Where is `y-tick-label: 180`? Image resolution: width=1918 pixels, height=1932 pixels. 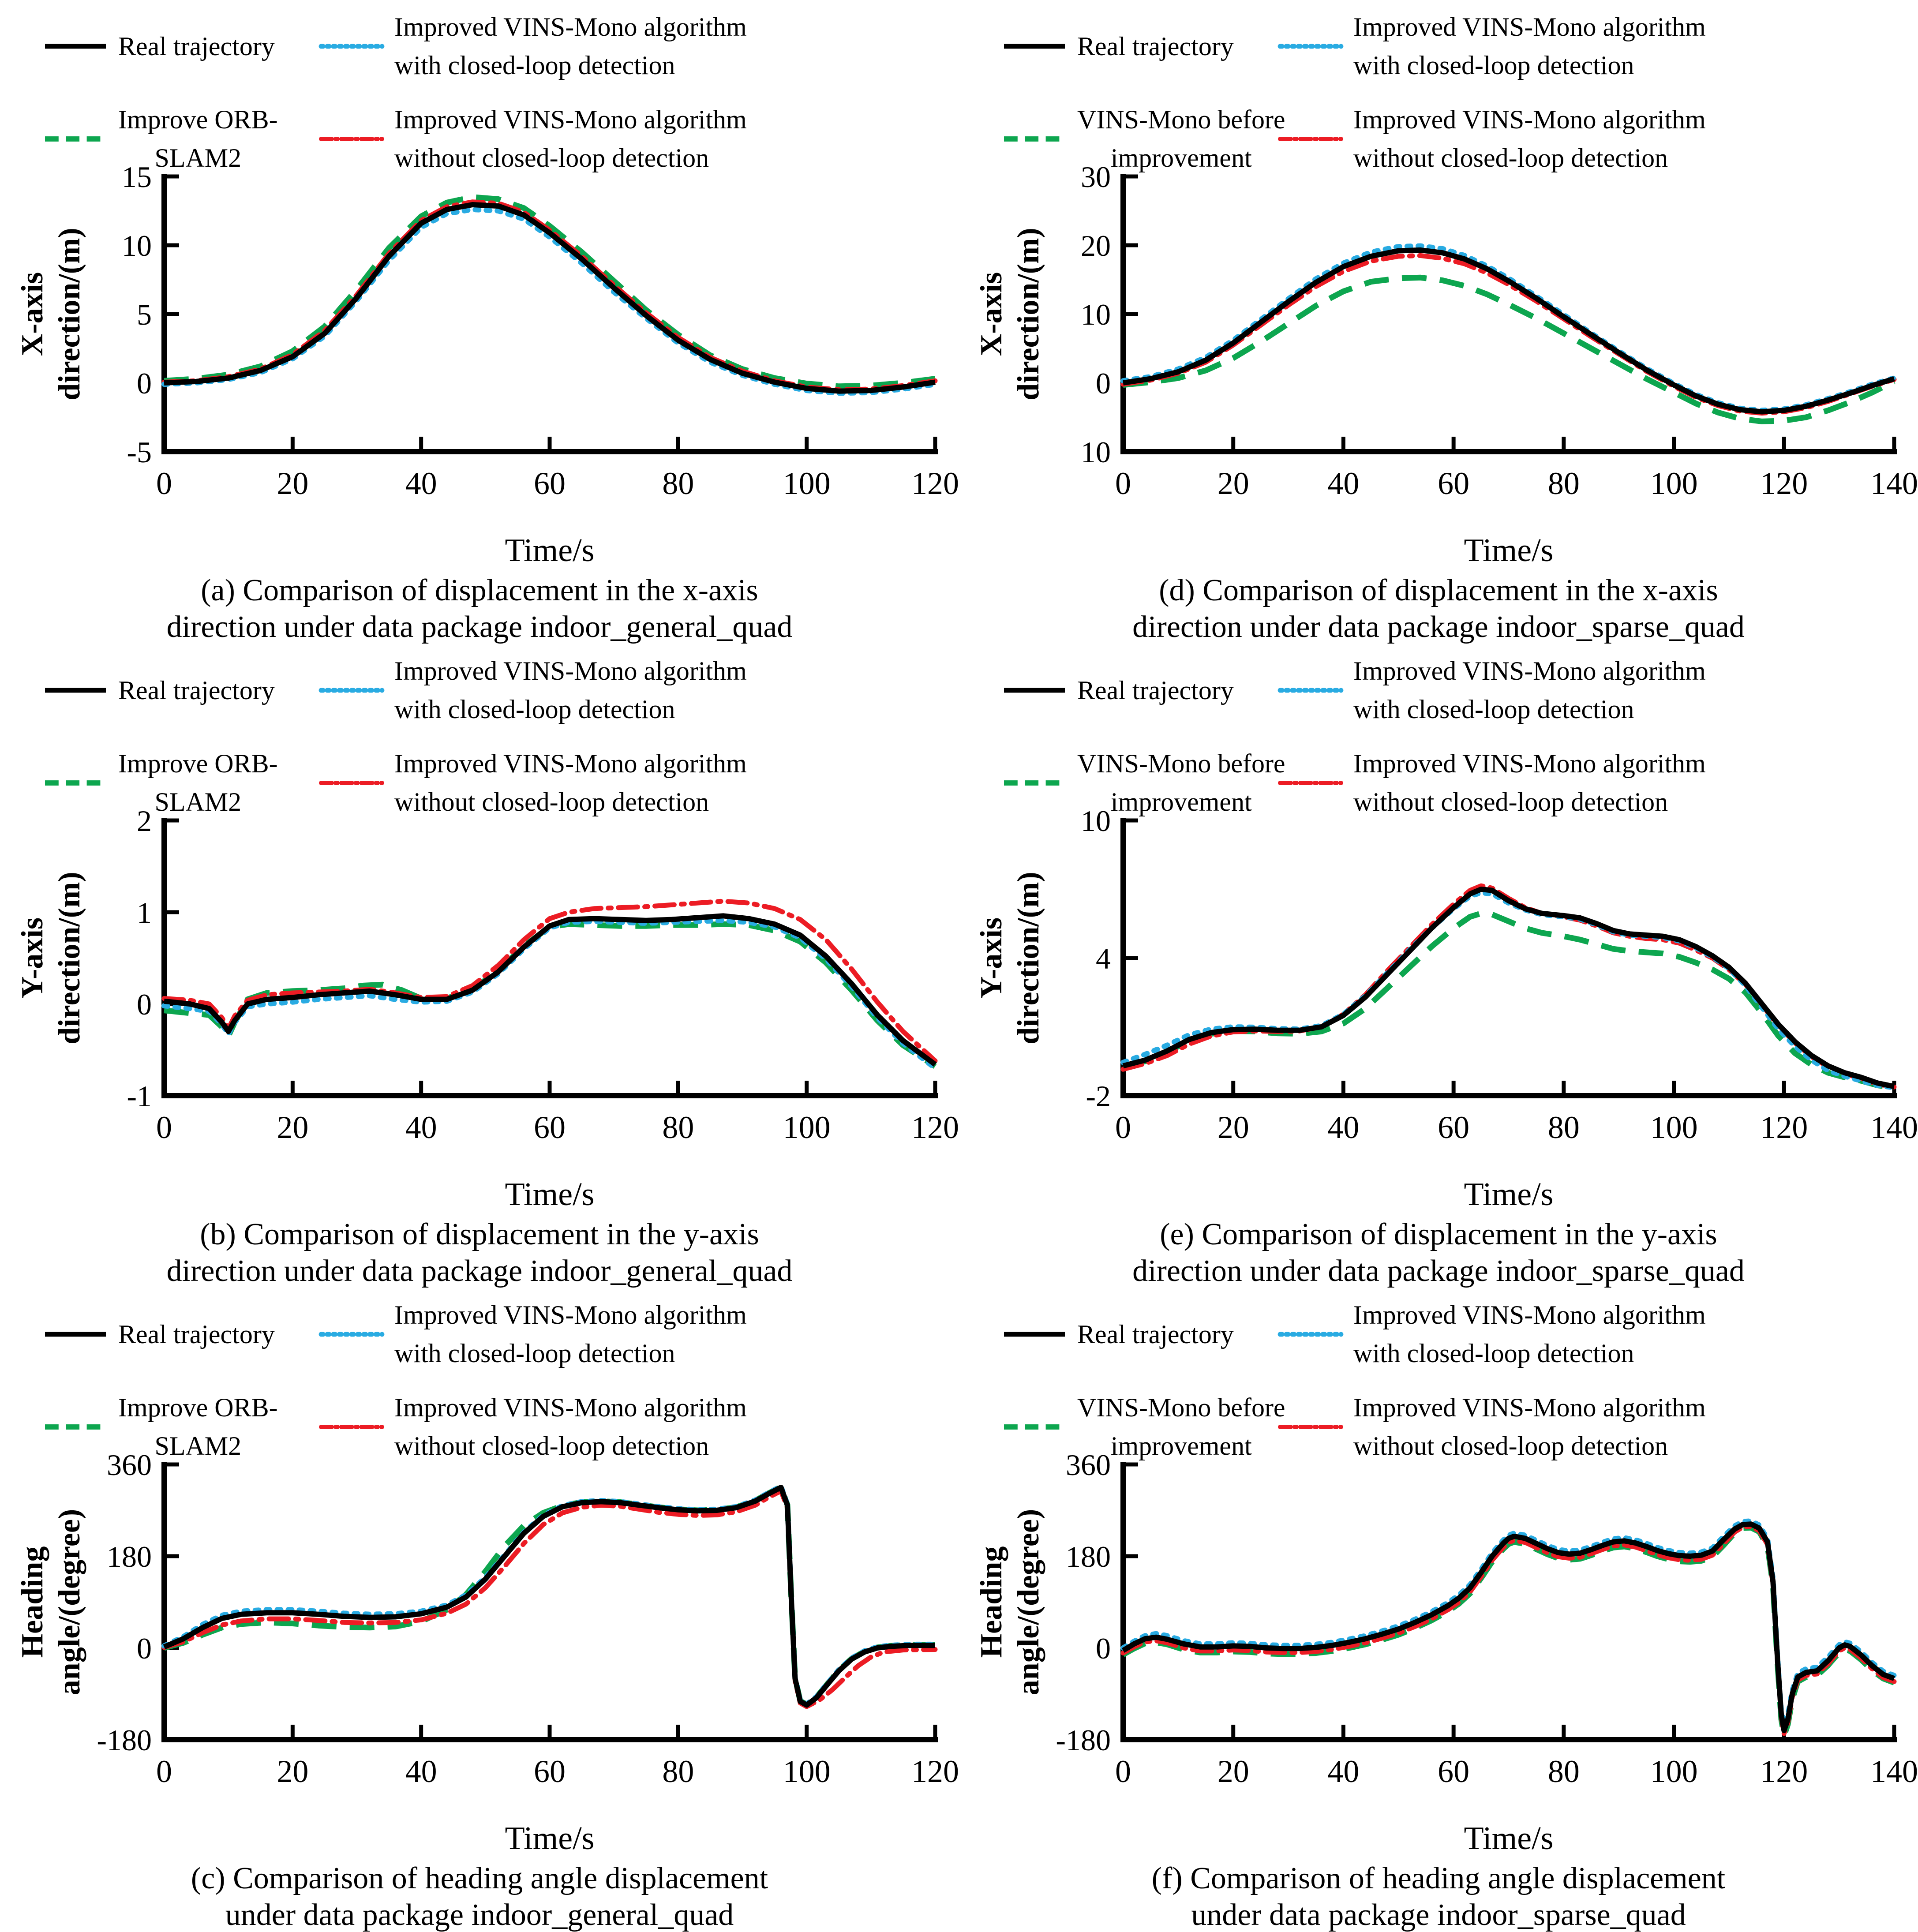 y-tick-label: 180 is located at coordinates (1088, 1557).